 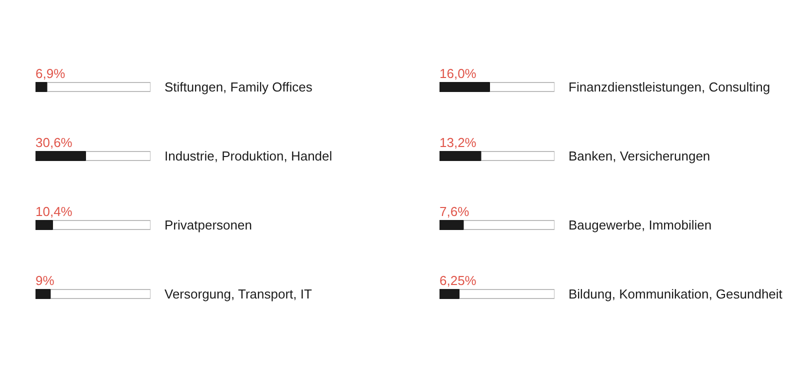 What do you see at coordinates (51, 73) in the screenshot?
I see `data-label: 6,9%` at bounding box center [51, 73].